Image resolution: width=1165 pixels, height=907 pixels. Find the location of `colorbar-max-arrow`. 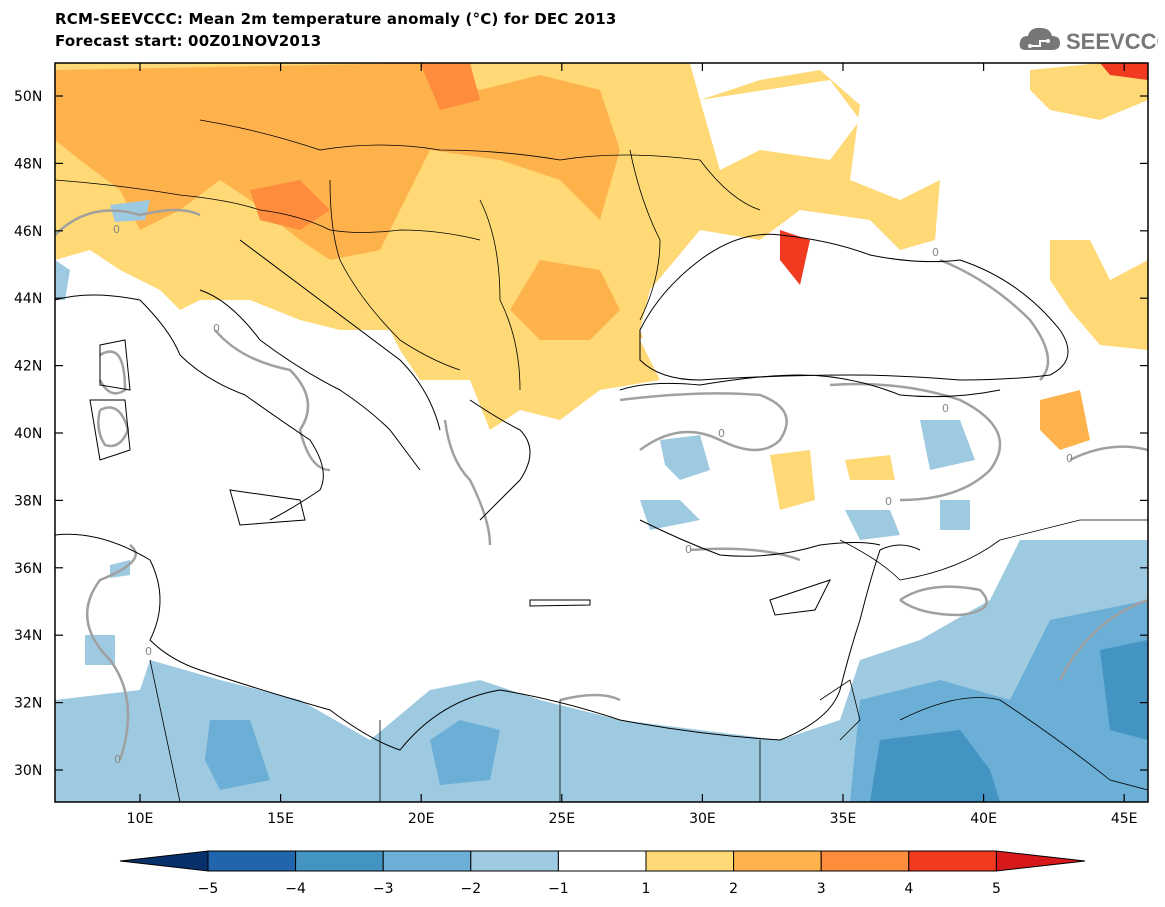

colorbar-max-arrow is located at coordinates (1040, 861).